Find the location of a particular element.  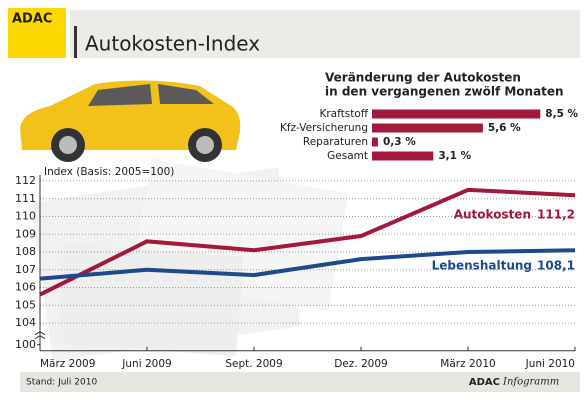

footer-band is located at coordinates (300, 382).